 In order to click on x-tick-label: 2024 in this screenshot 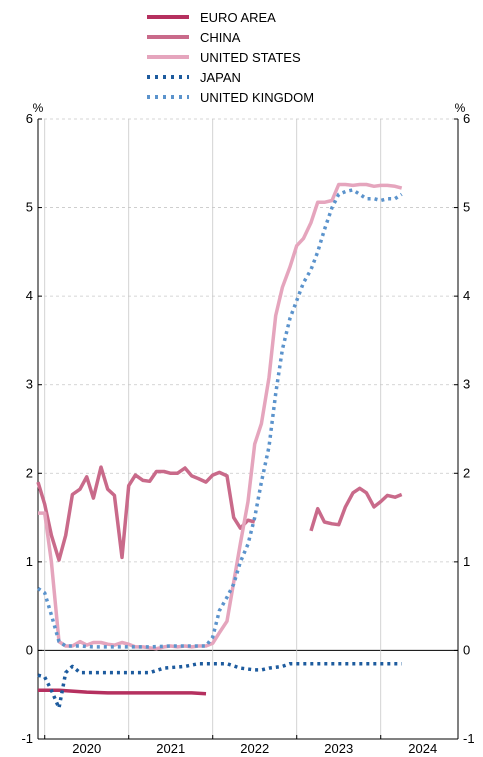, I will do `click(422, 748)`.